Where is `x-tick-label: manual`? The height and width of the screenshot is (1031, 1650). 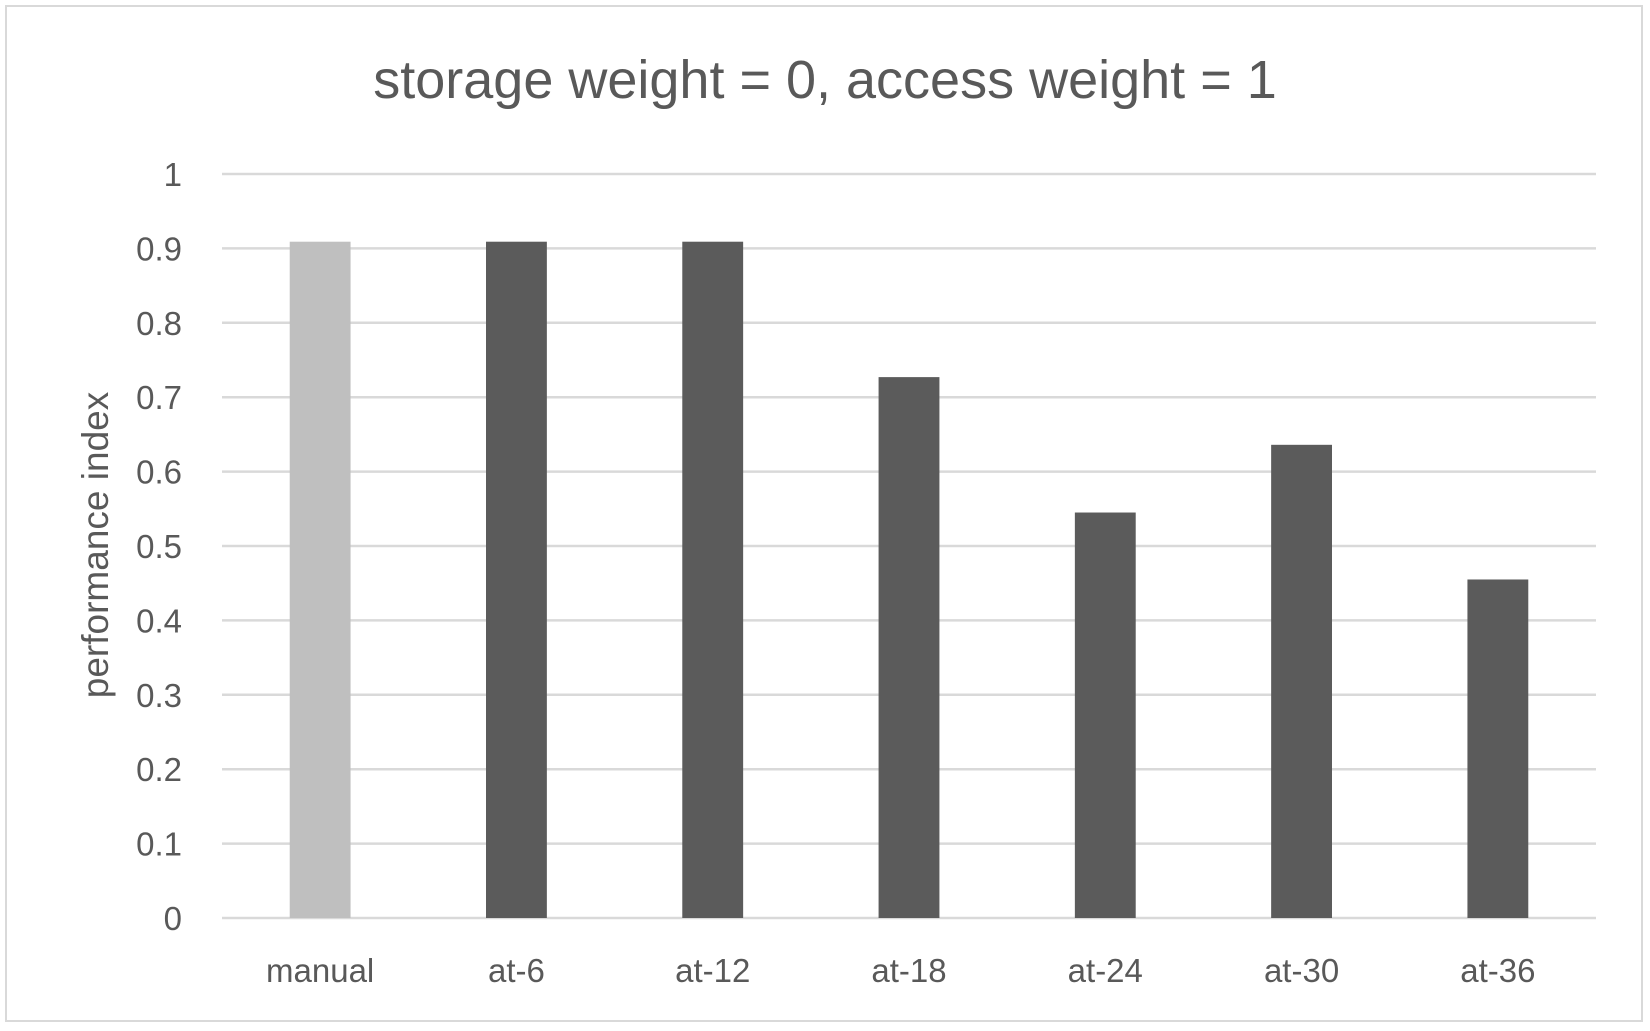
x-tick-label: manual is located at coordinates (320, 970).